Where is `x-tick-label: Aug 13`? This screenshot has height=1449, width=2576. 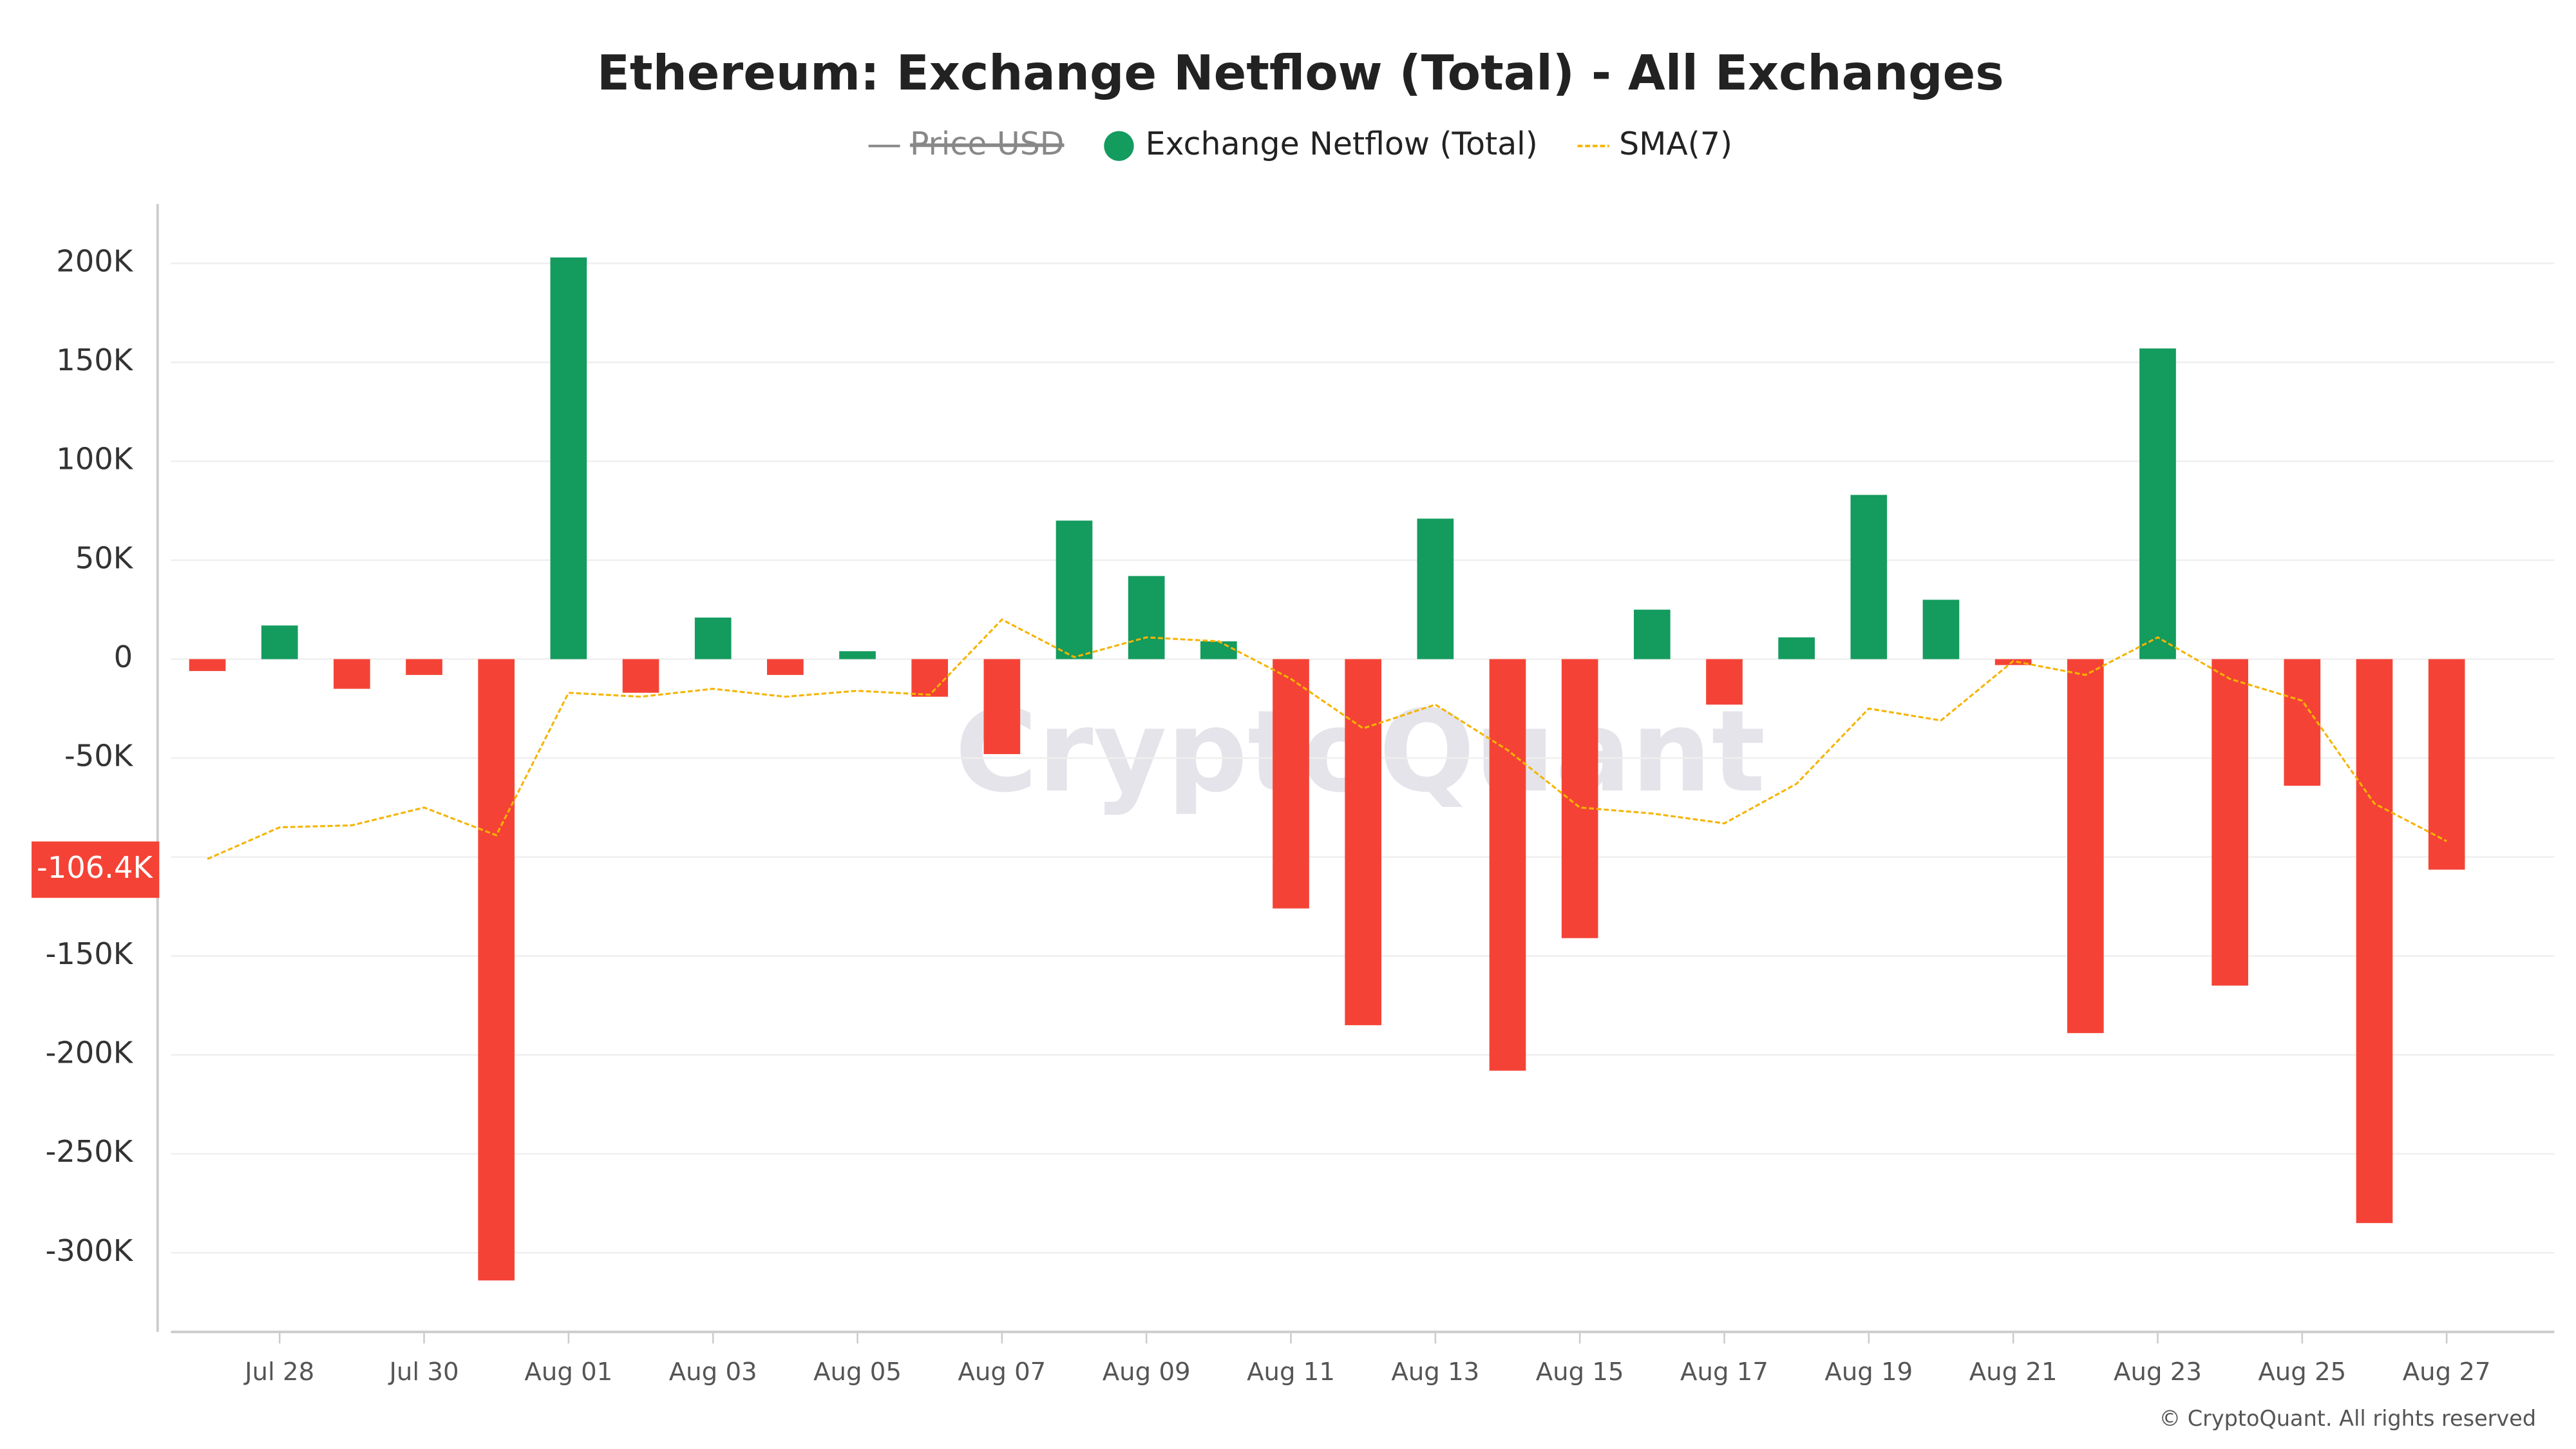 x-tick-label: Aug 13 is located at coordinates (1435, 1372).